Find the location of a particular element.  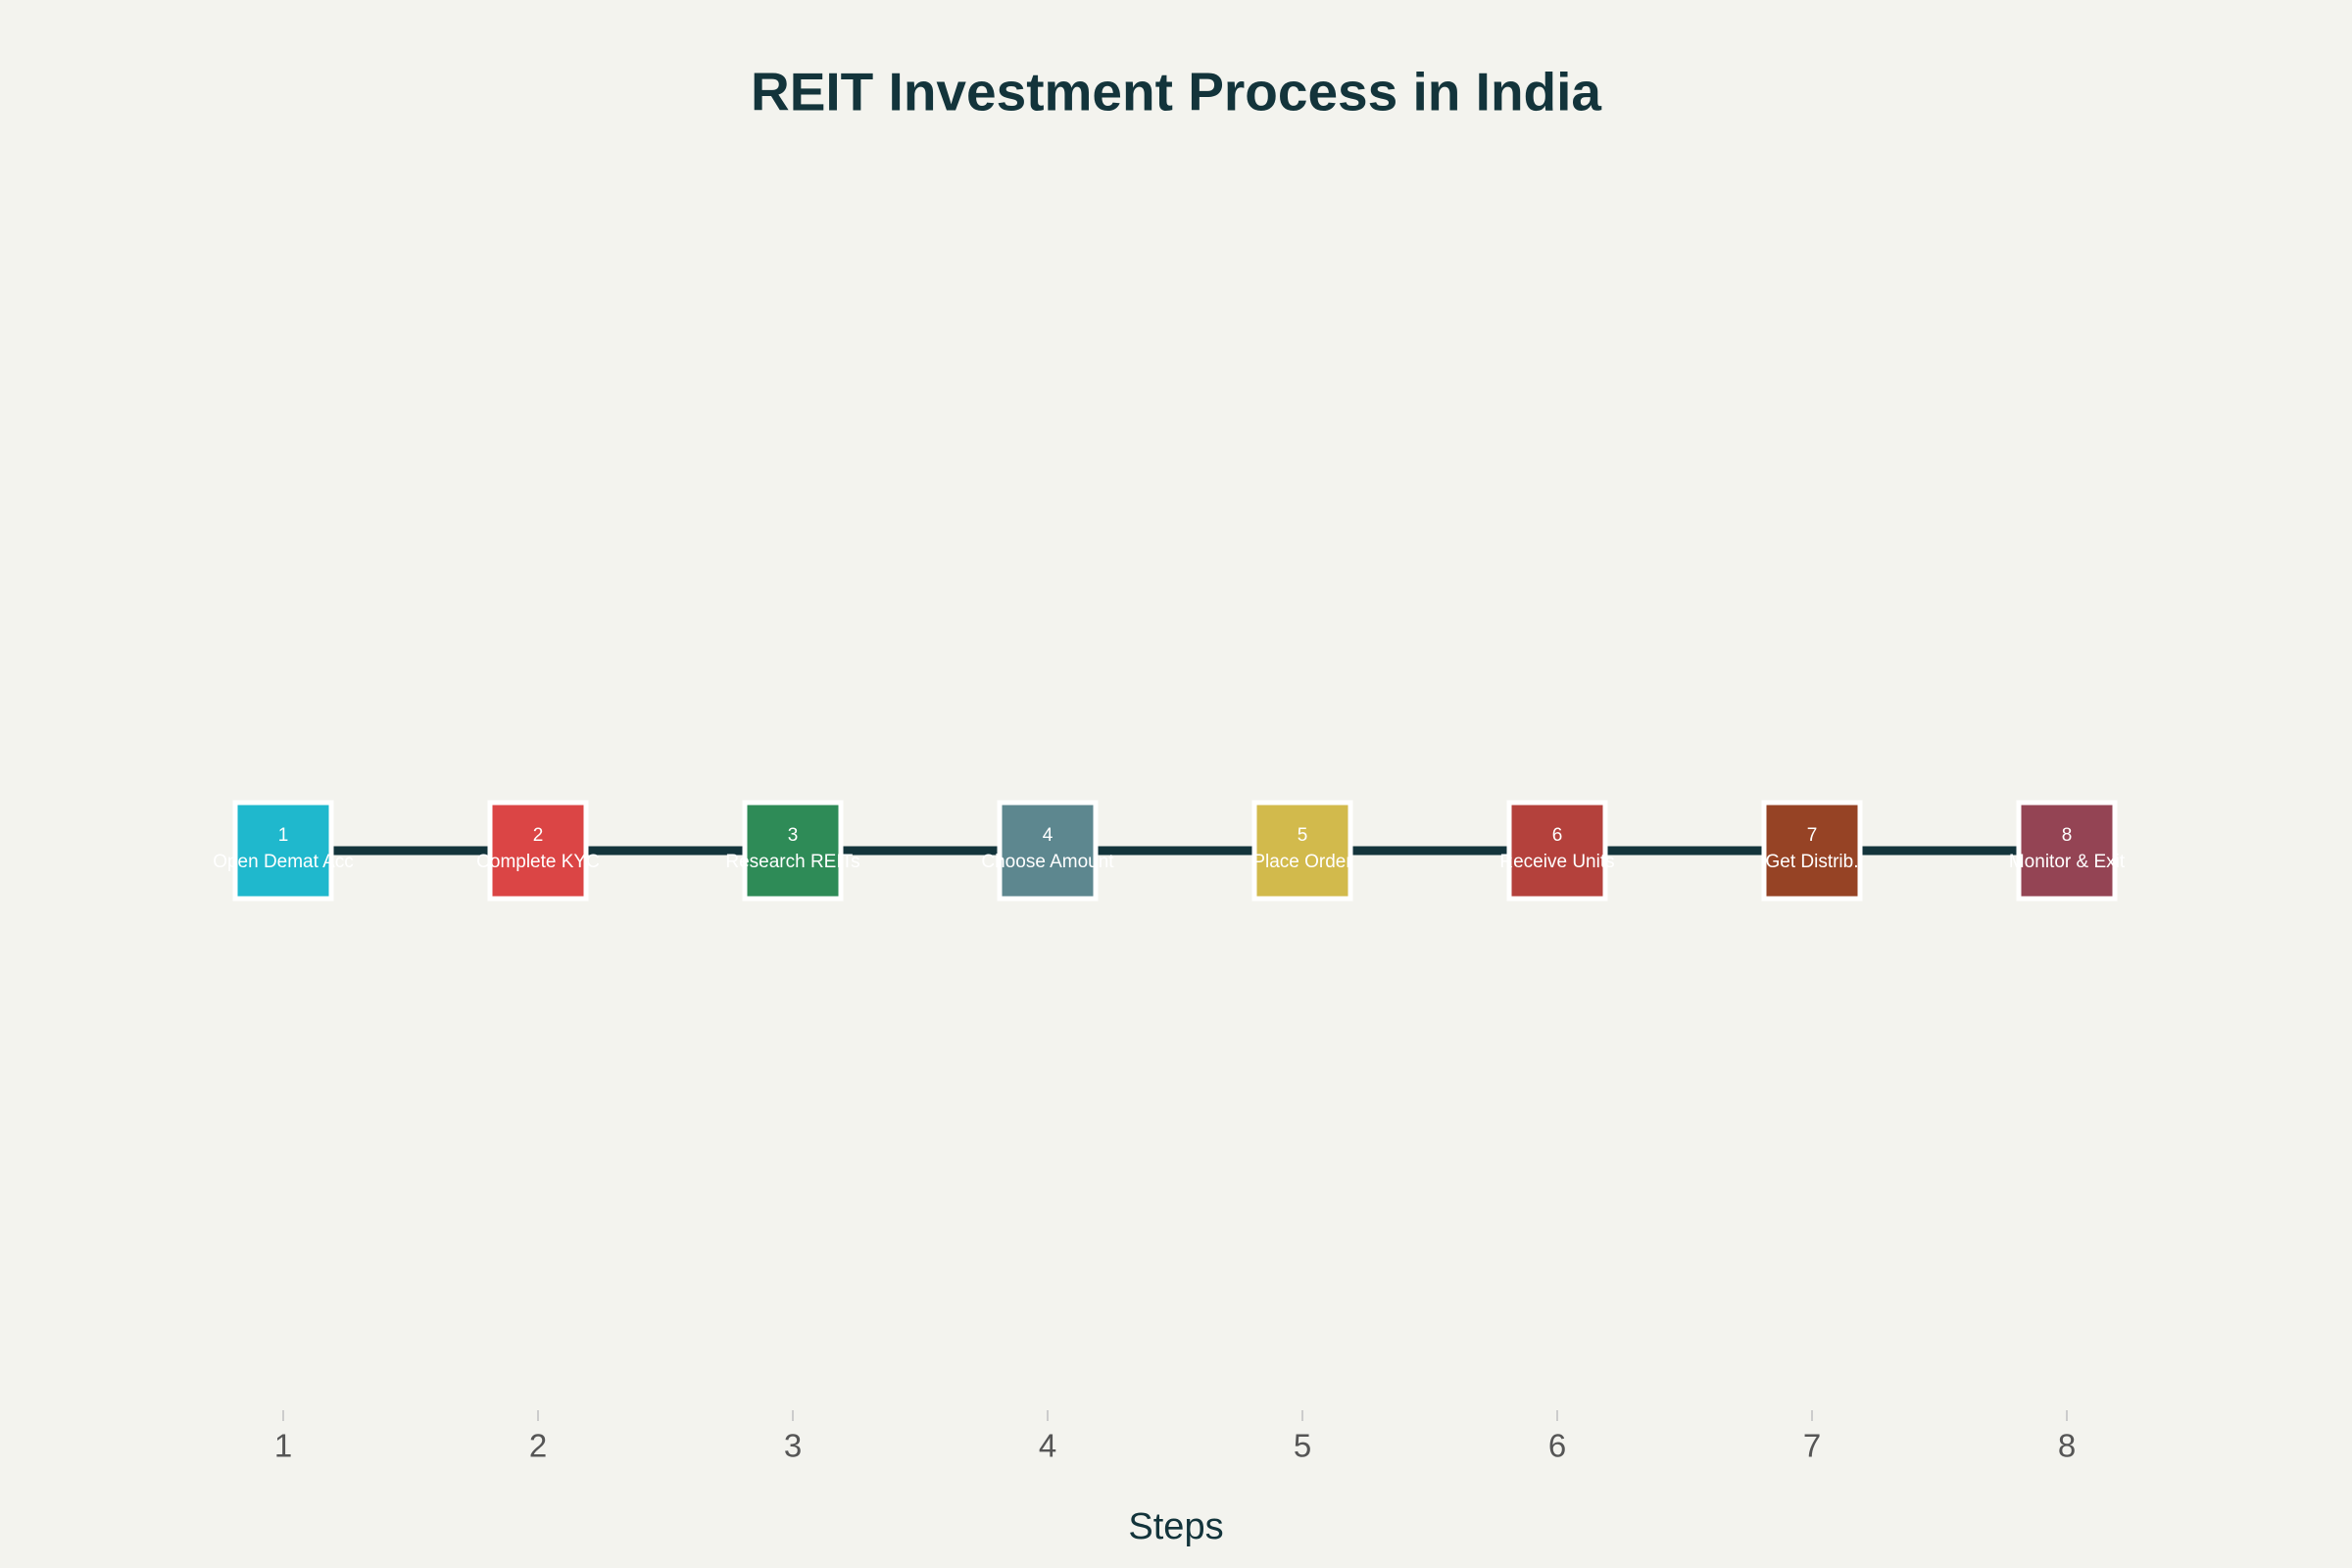

step-label: Get Distrib. is located at coordinates (1811, 862).